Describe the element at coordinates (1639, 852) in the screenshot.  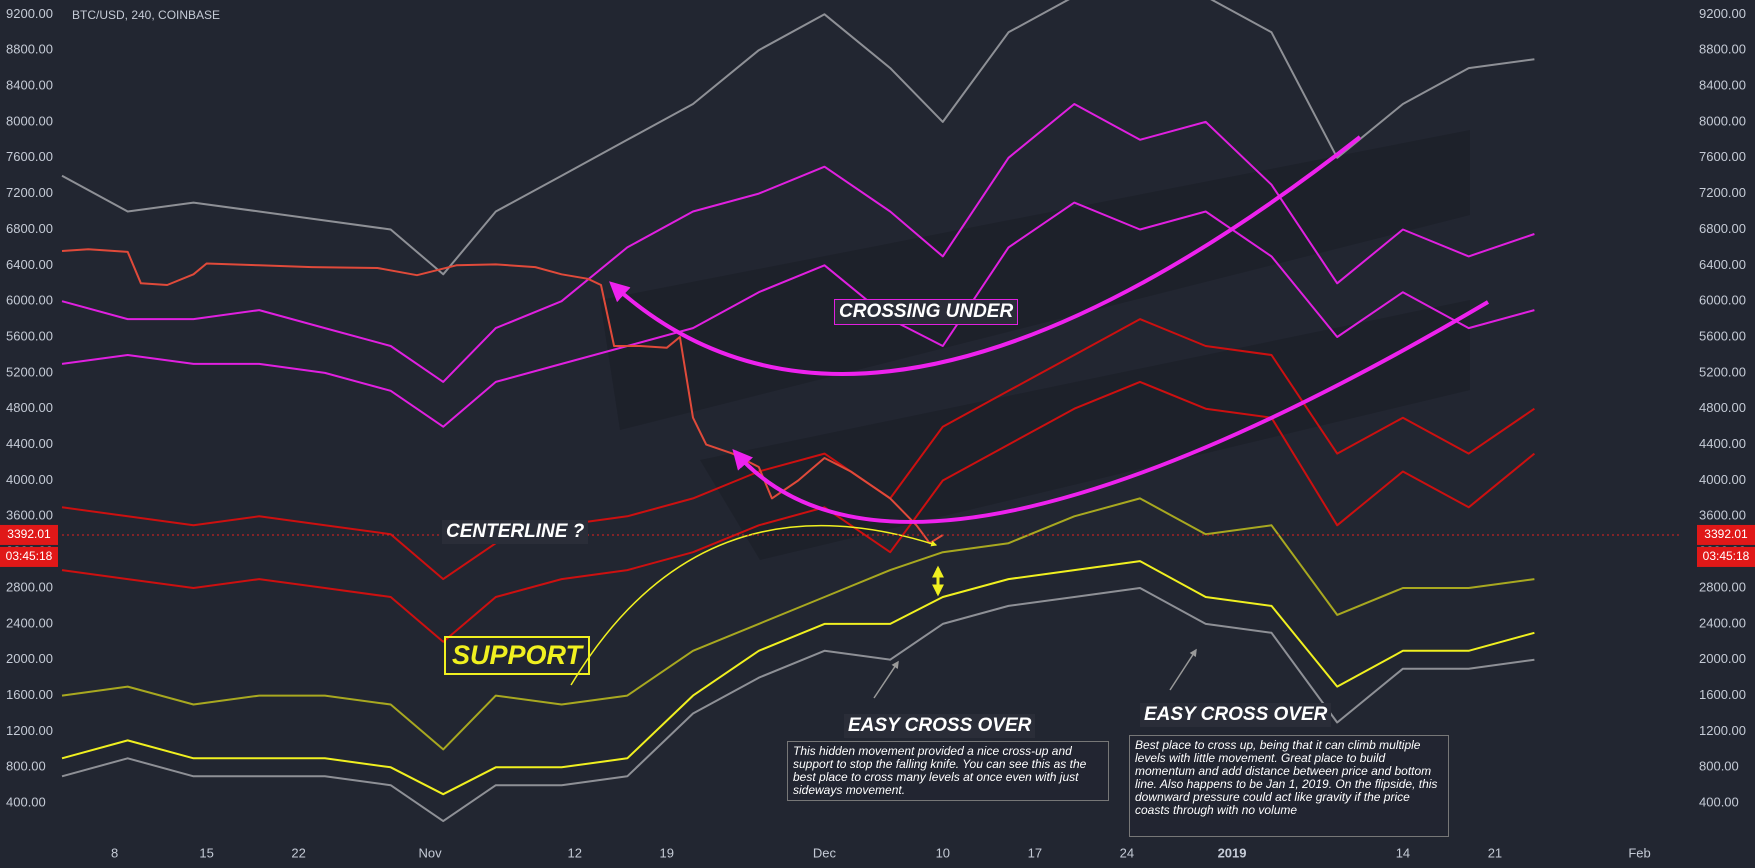
I see `x-tick-label: Feb` at that location.